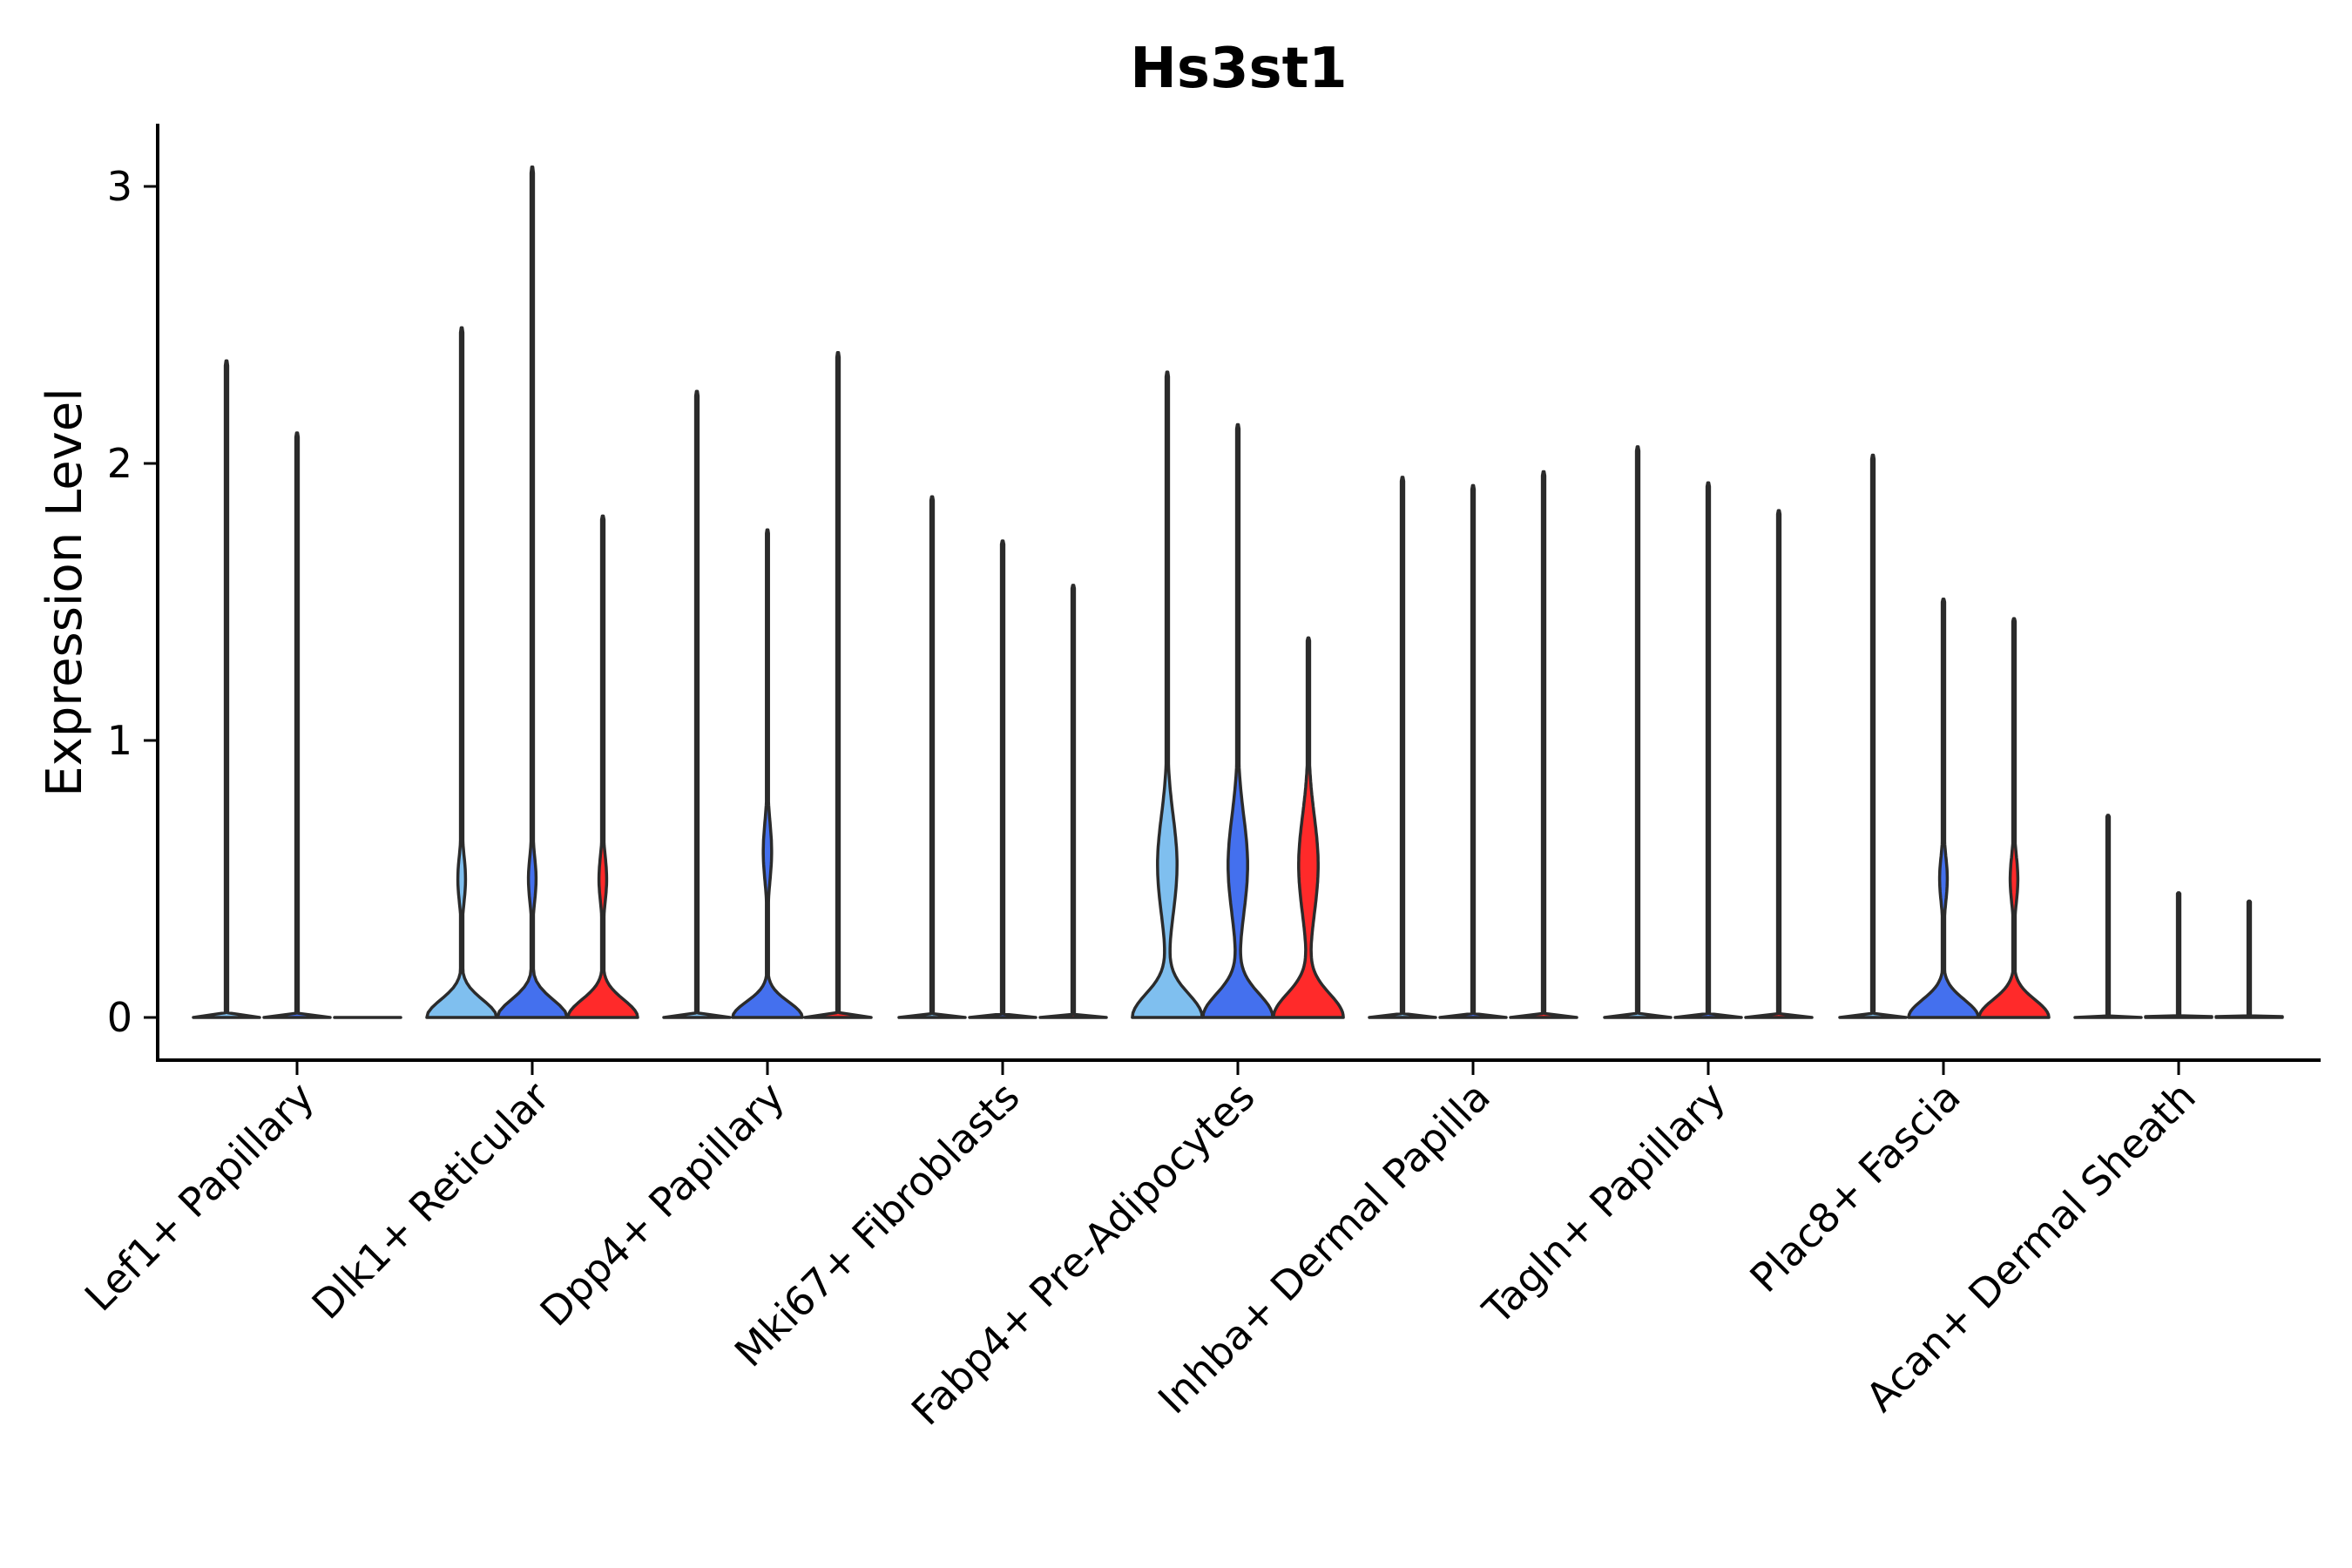 The width and height of the screenshot is (2352, 1568). I want to click on chart-title: Hs3st1, so click(1238, 69).